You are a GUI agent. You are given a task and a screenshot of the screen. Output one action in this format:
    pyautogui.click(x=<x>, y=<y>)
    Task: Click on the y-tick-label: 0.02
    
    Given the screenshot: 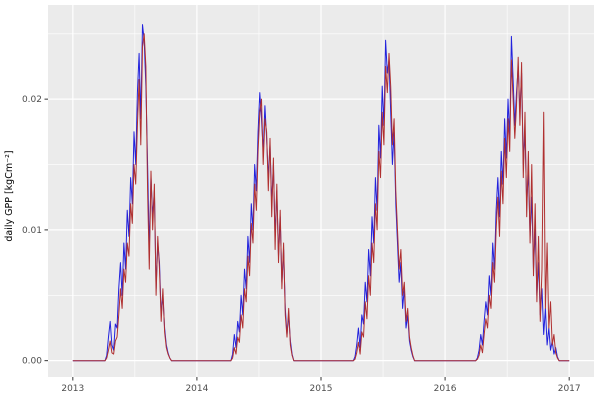 What is the action you would take?
    pyautogui.click(x=32, y=100)
    